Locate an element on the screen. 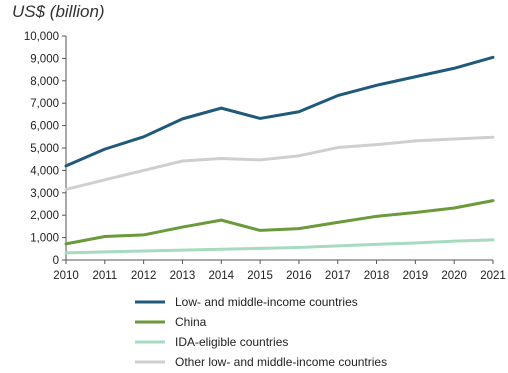  x-tick-label: 2013 is located at coordinates (183, 276).